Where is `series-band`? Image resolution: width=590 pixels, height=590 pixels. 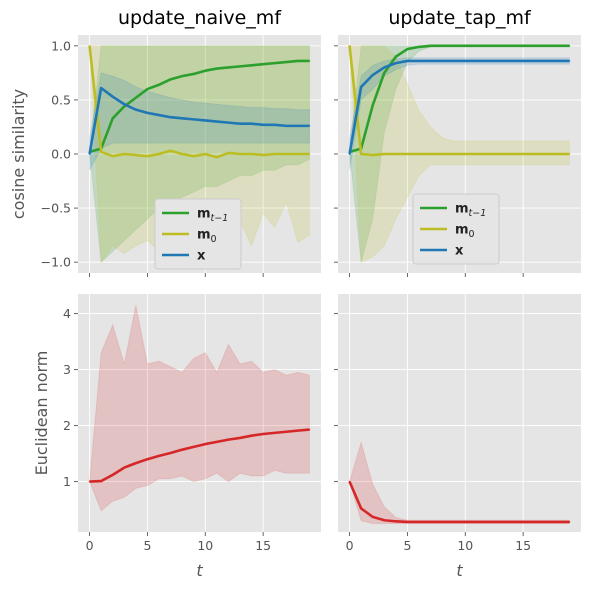 series-band is located at coordinates (459, 114).